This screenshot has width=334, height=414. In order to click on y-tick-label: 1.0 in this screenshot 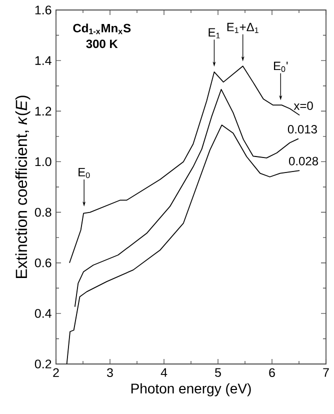, I will do `click(43, 161)`.